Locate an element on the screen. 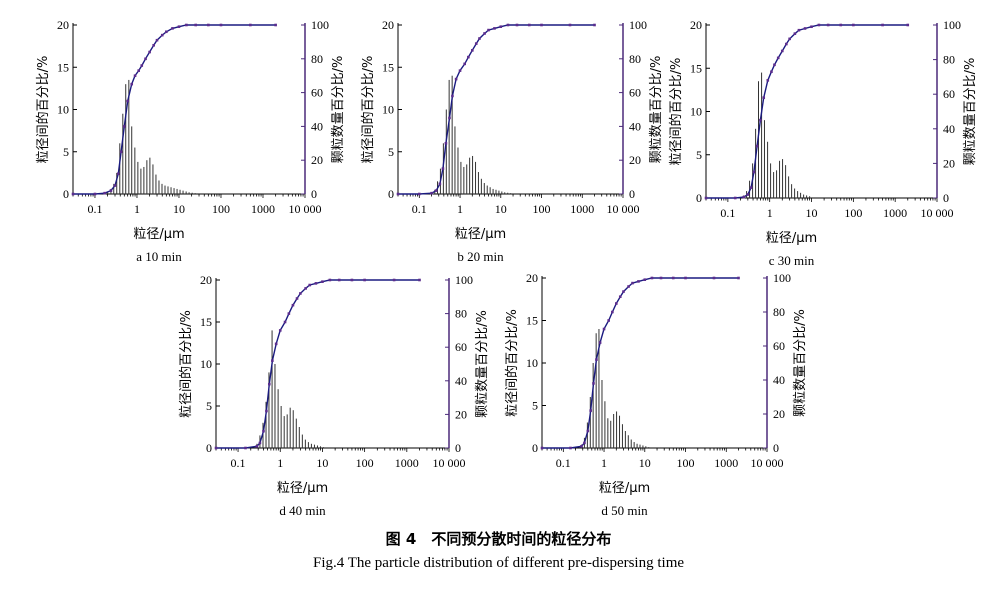 The width and height of the screenshot is (997, 592). left-tick-label: 20 is located at coordinates (388, 25).